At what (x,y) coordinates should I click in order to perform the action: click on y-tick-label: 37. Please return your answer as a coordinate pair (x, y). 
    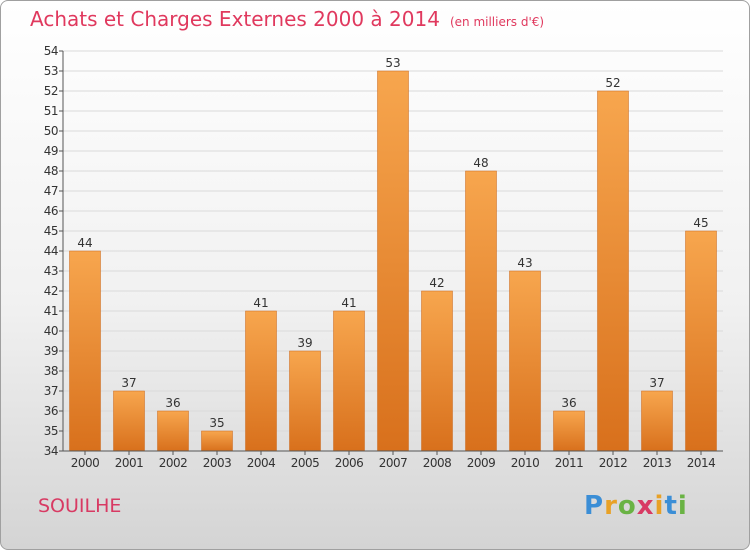
    Looking at the image, I should click on (51, 391).